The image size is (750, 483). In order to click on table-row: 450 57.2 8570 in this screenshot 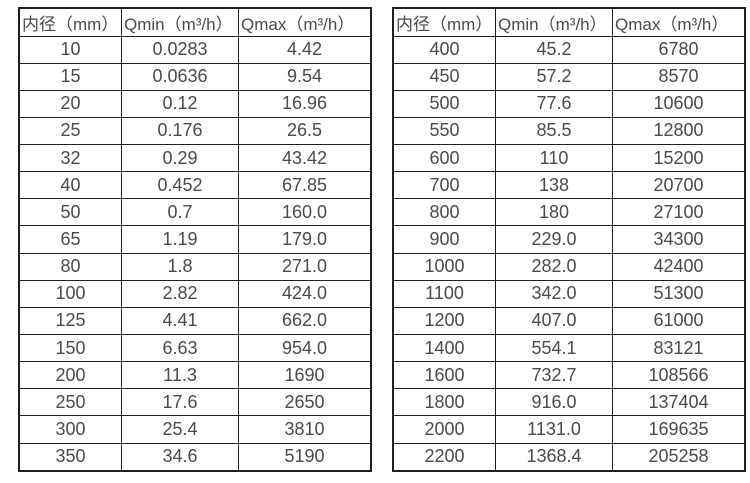, I will do `click(569, 76)`.